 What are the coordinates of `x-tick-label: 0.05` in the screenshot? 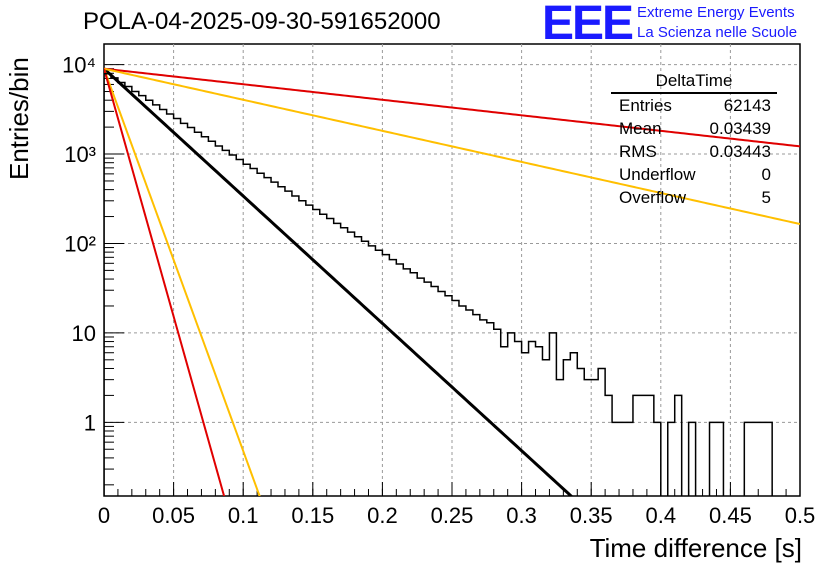 It's located at (173, 515).